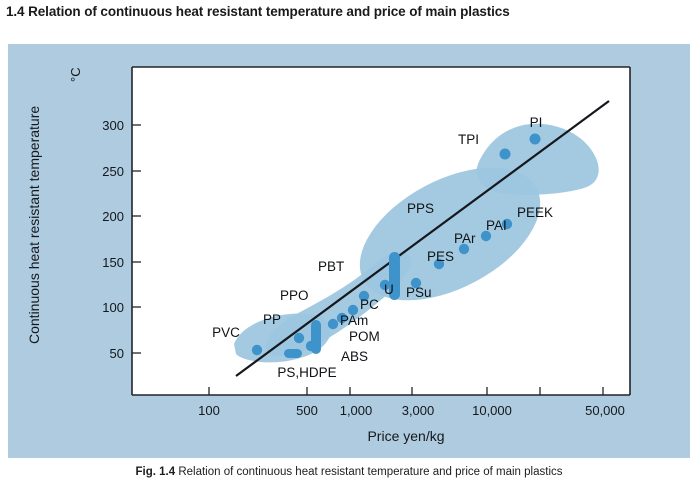 The width and height of the screenshot is (698, 490). Describe the element at coordinates (353, 310) in the screenshot. I see `data-point-pc` at that location.